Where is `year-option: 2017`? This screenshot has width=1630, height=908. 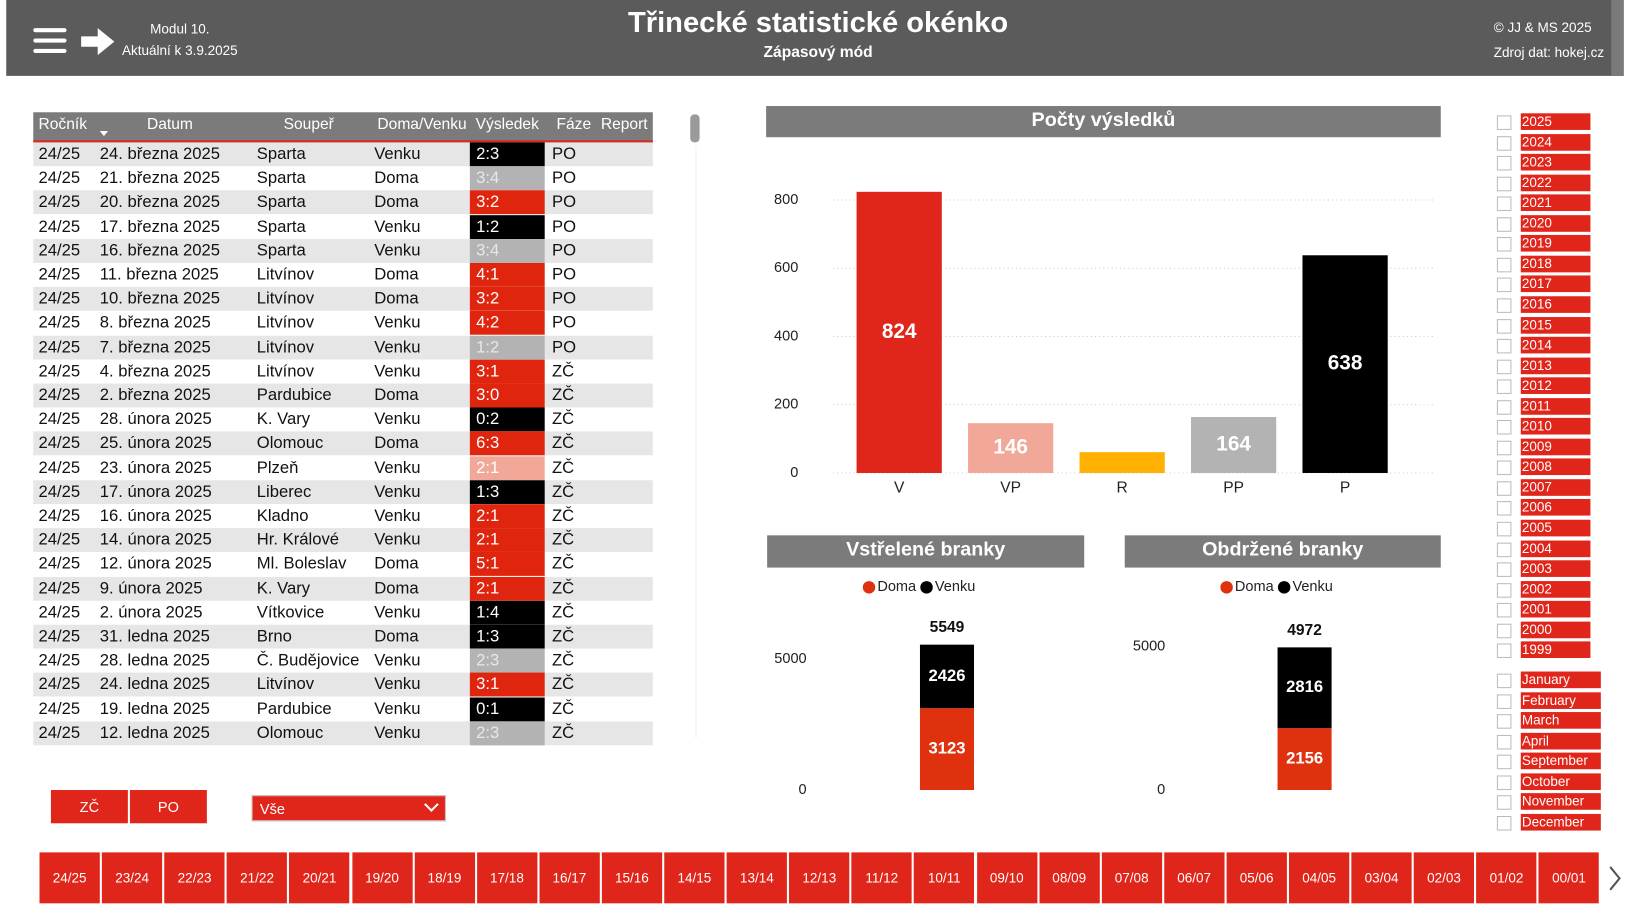 year-option: 2017 is located at coordinates (1555, 284).